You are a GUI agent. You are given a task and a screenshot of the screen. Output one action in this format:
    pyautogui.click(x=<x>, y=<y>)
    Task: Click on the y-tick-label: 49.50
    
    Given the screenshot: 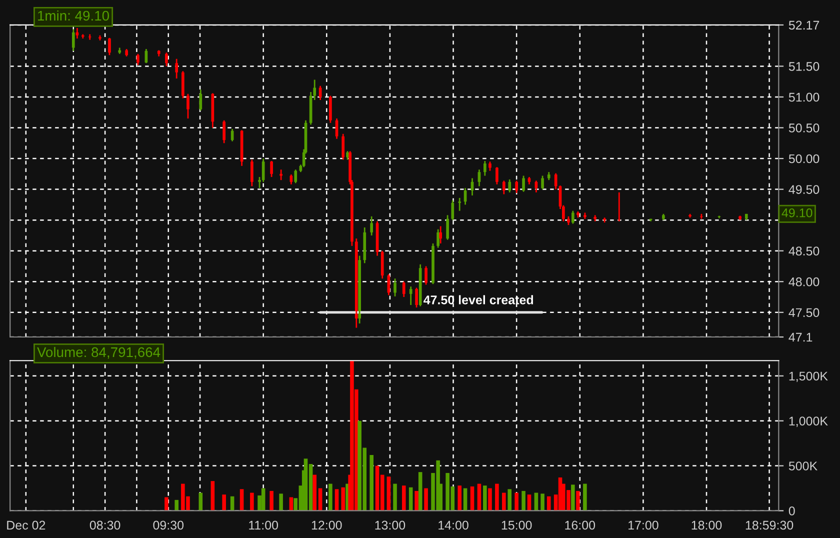 What is the action you would take?
    pyautogui.click(x=804, y=189)
    